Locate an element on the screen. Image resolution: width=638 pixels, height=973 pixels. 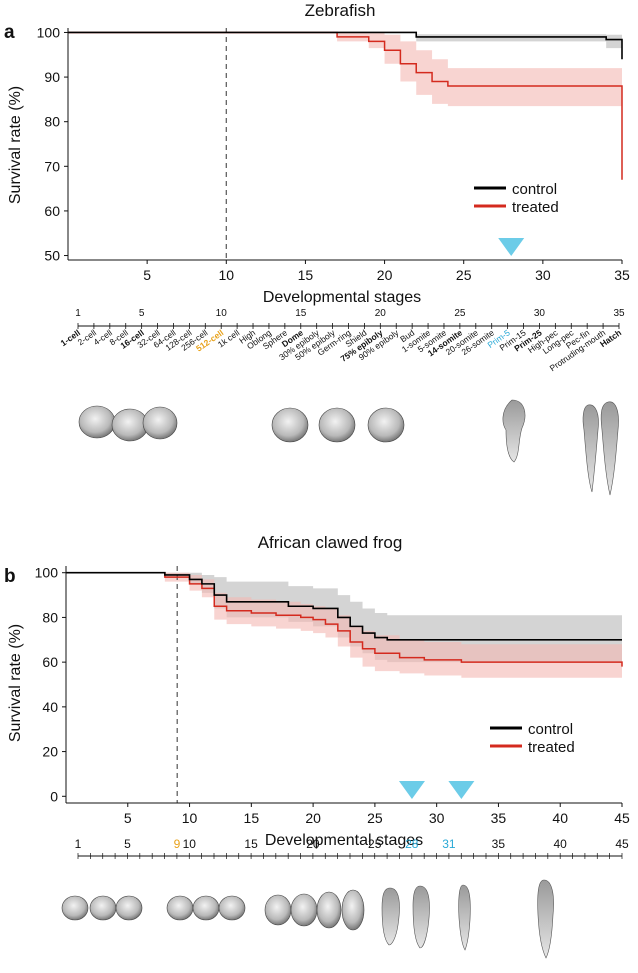
band-treated-b is located at coordinates (344, 625).